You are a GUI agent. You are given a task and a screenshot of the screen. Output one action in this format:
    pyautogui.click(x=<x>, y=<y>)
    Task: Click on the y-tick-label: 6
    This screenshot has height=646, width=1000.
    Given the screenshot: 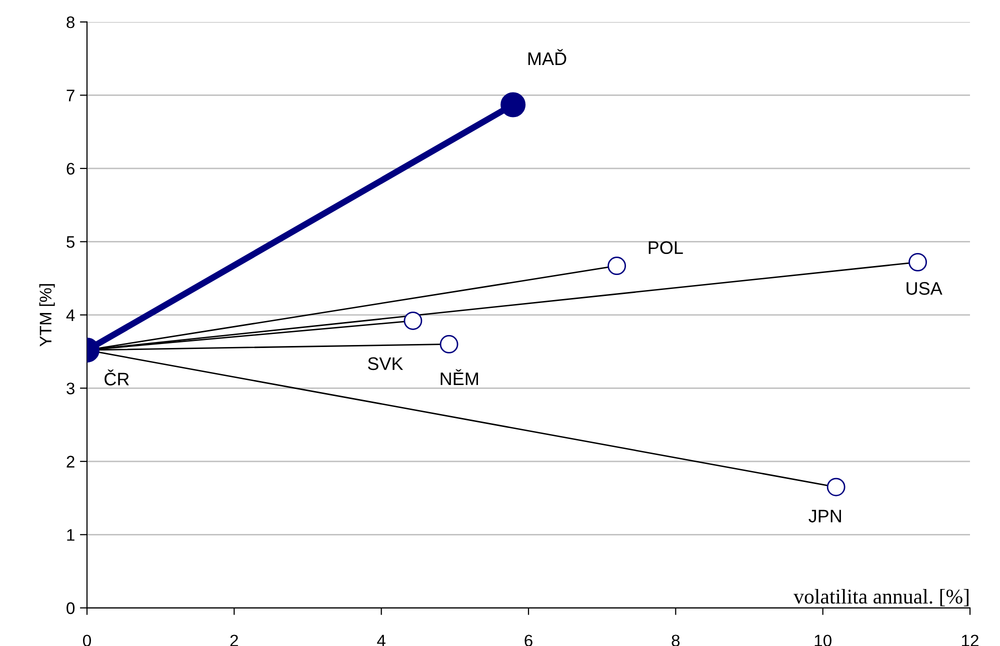 What is the action you would take?
    pyautogui.click(x=70, y=168)
    